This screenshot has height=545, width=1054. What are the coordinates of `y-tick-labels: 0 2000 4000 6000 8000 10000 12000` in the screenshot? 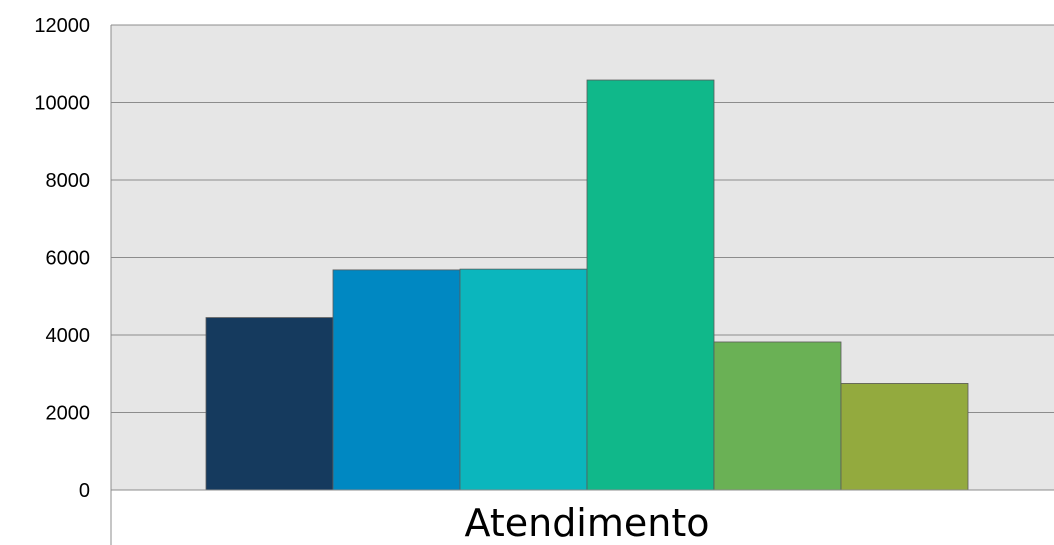 It's located at (62, 258).